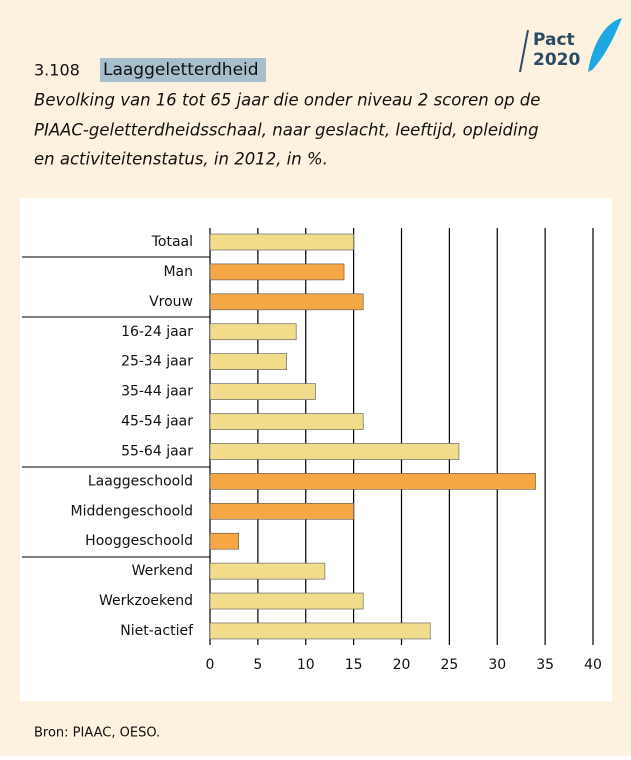 The height and width of the screenshot is (760, 631). Describe the element at coordinates (157, 332) in the screenshot. I see `y-tick-label: 16-24 jaar` at that location.